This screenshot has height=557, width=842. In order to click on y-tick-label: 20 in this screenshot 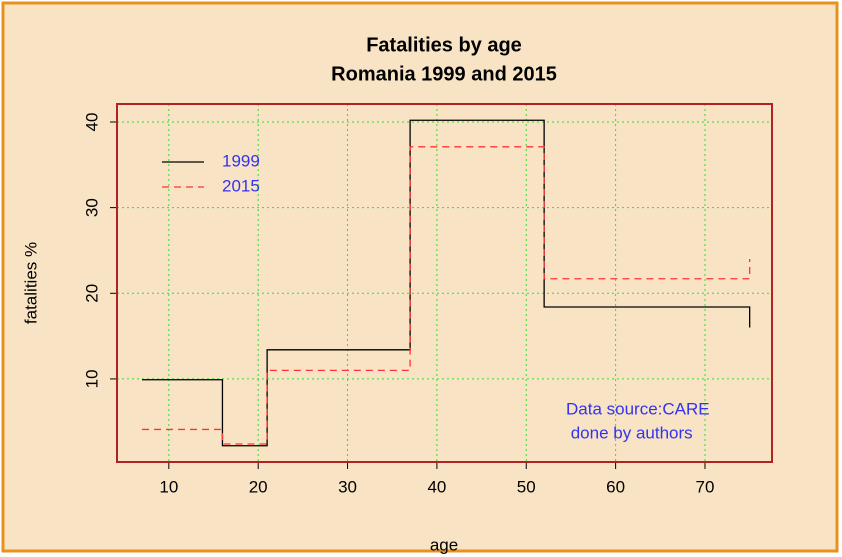, I will do `click(91, 293)`.